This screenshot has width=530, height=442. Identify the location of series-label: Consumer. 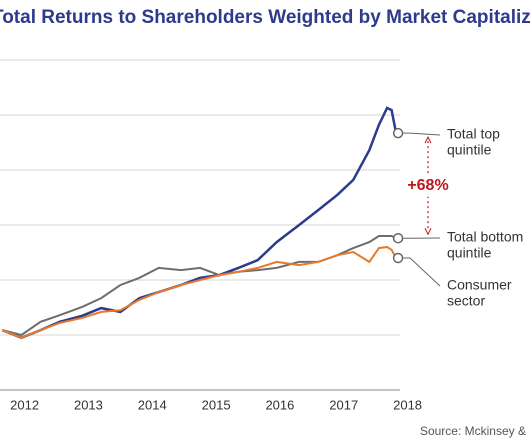
(479, 285).